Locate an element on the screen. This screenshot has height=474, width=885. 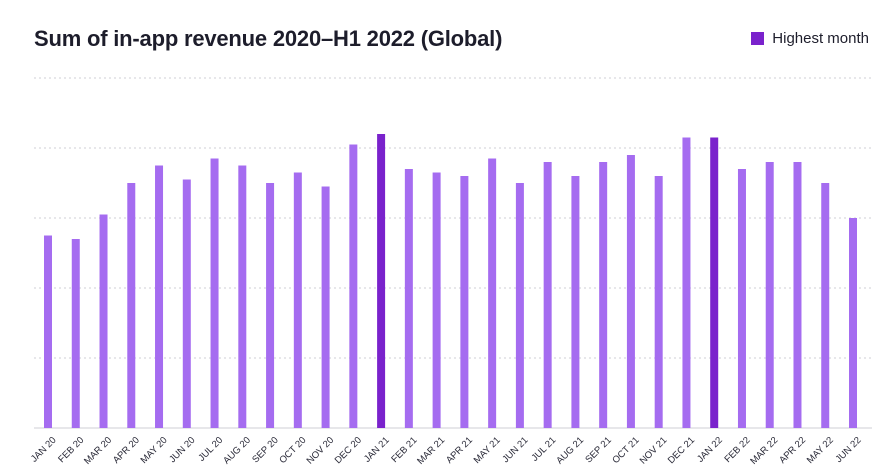
legend-label-highest-month: Highest month is located at coordinates (820, 38).